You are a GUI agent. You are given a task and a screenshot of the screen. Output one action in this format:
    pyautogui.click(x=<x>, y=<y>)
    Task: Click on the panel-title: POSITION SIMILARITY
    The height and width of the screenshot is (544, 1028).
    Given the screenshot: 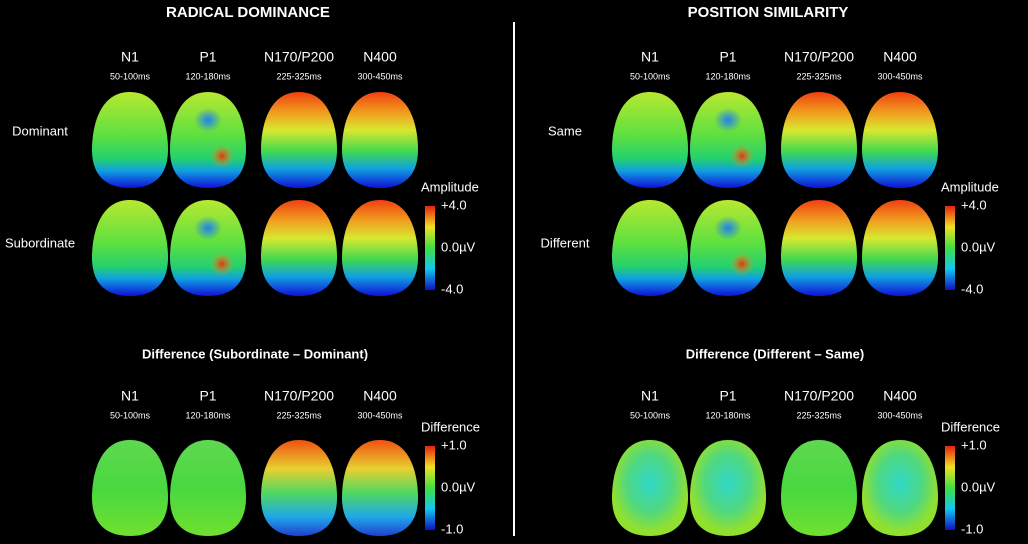 What is the action you would take?
    pyautogui.click(x=768, y=12)
    